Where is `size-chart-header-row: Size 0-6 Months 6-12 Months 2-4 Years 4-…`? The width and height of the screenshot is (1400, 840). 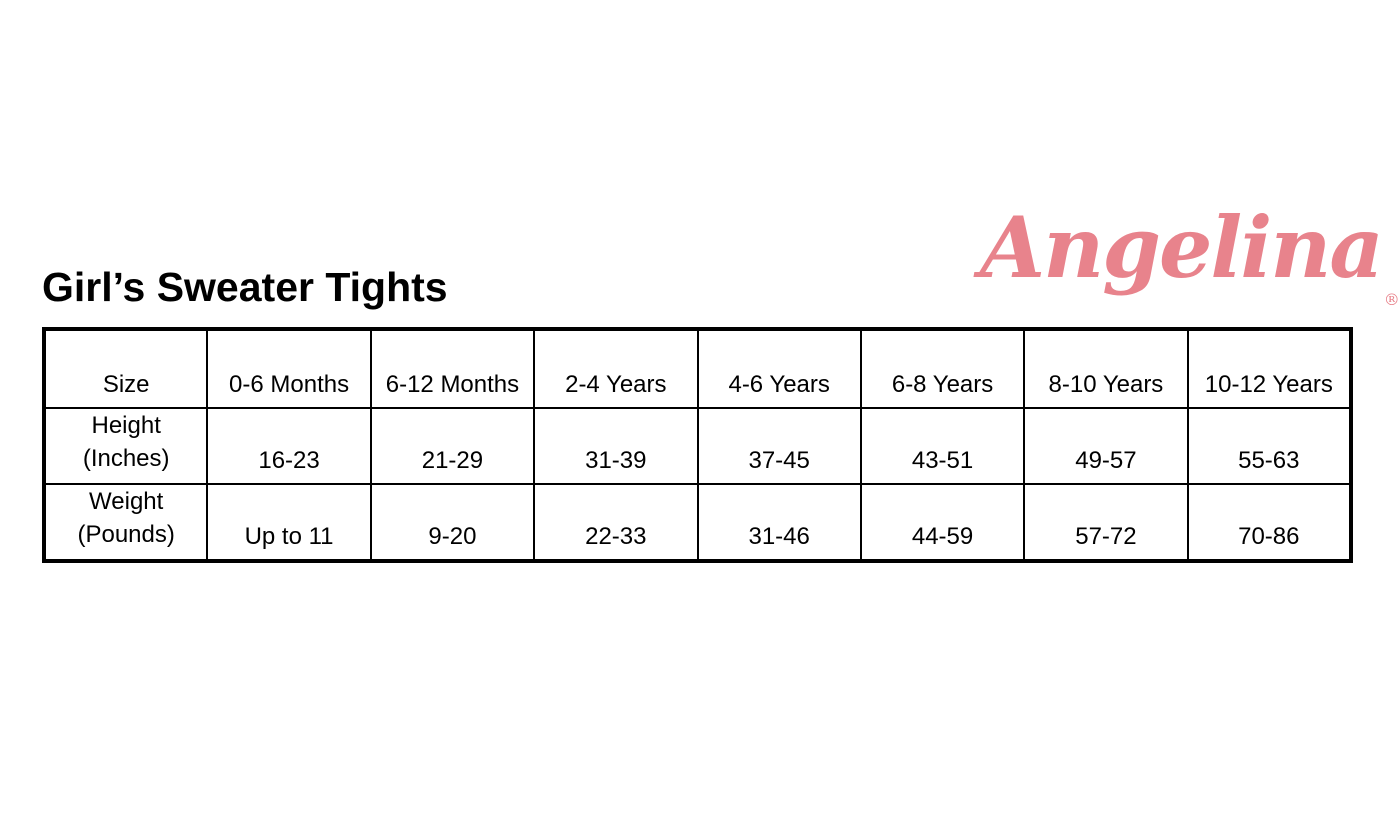
size-chart-header-row: Size 0-6 Months 6-12 Months 2-4 Years 4-… is located at coordinates (697, 368).